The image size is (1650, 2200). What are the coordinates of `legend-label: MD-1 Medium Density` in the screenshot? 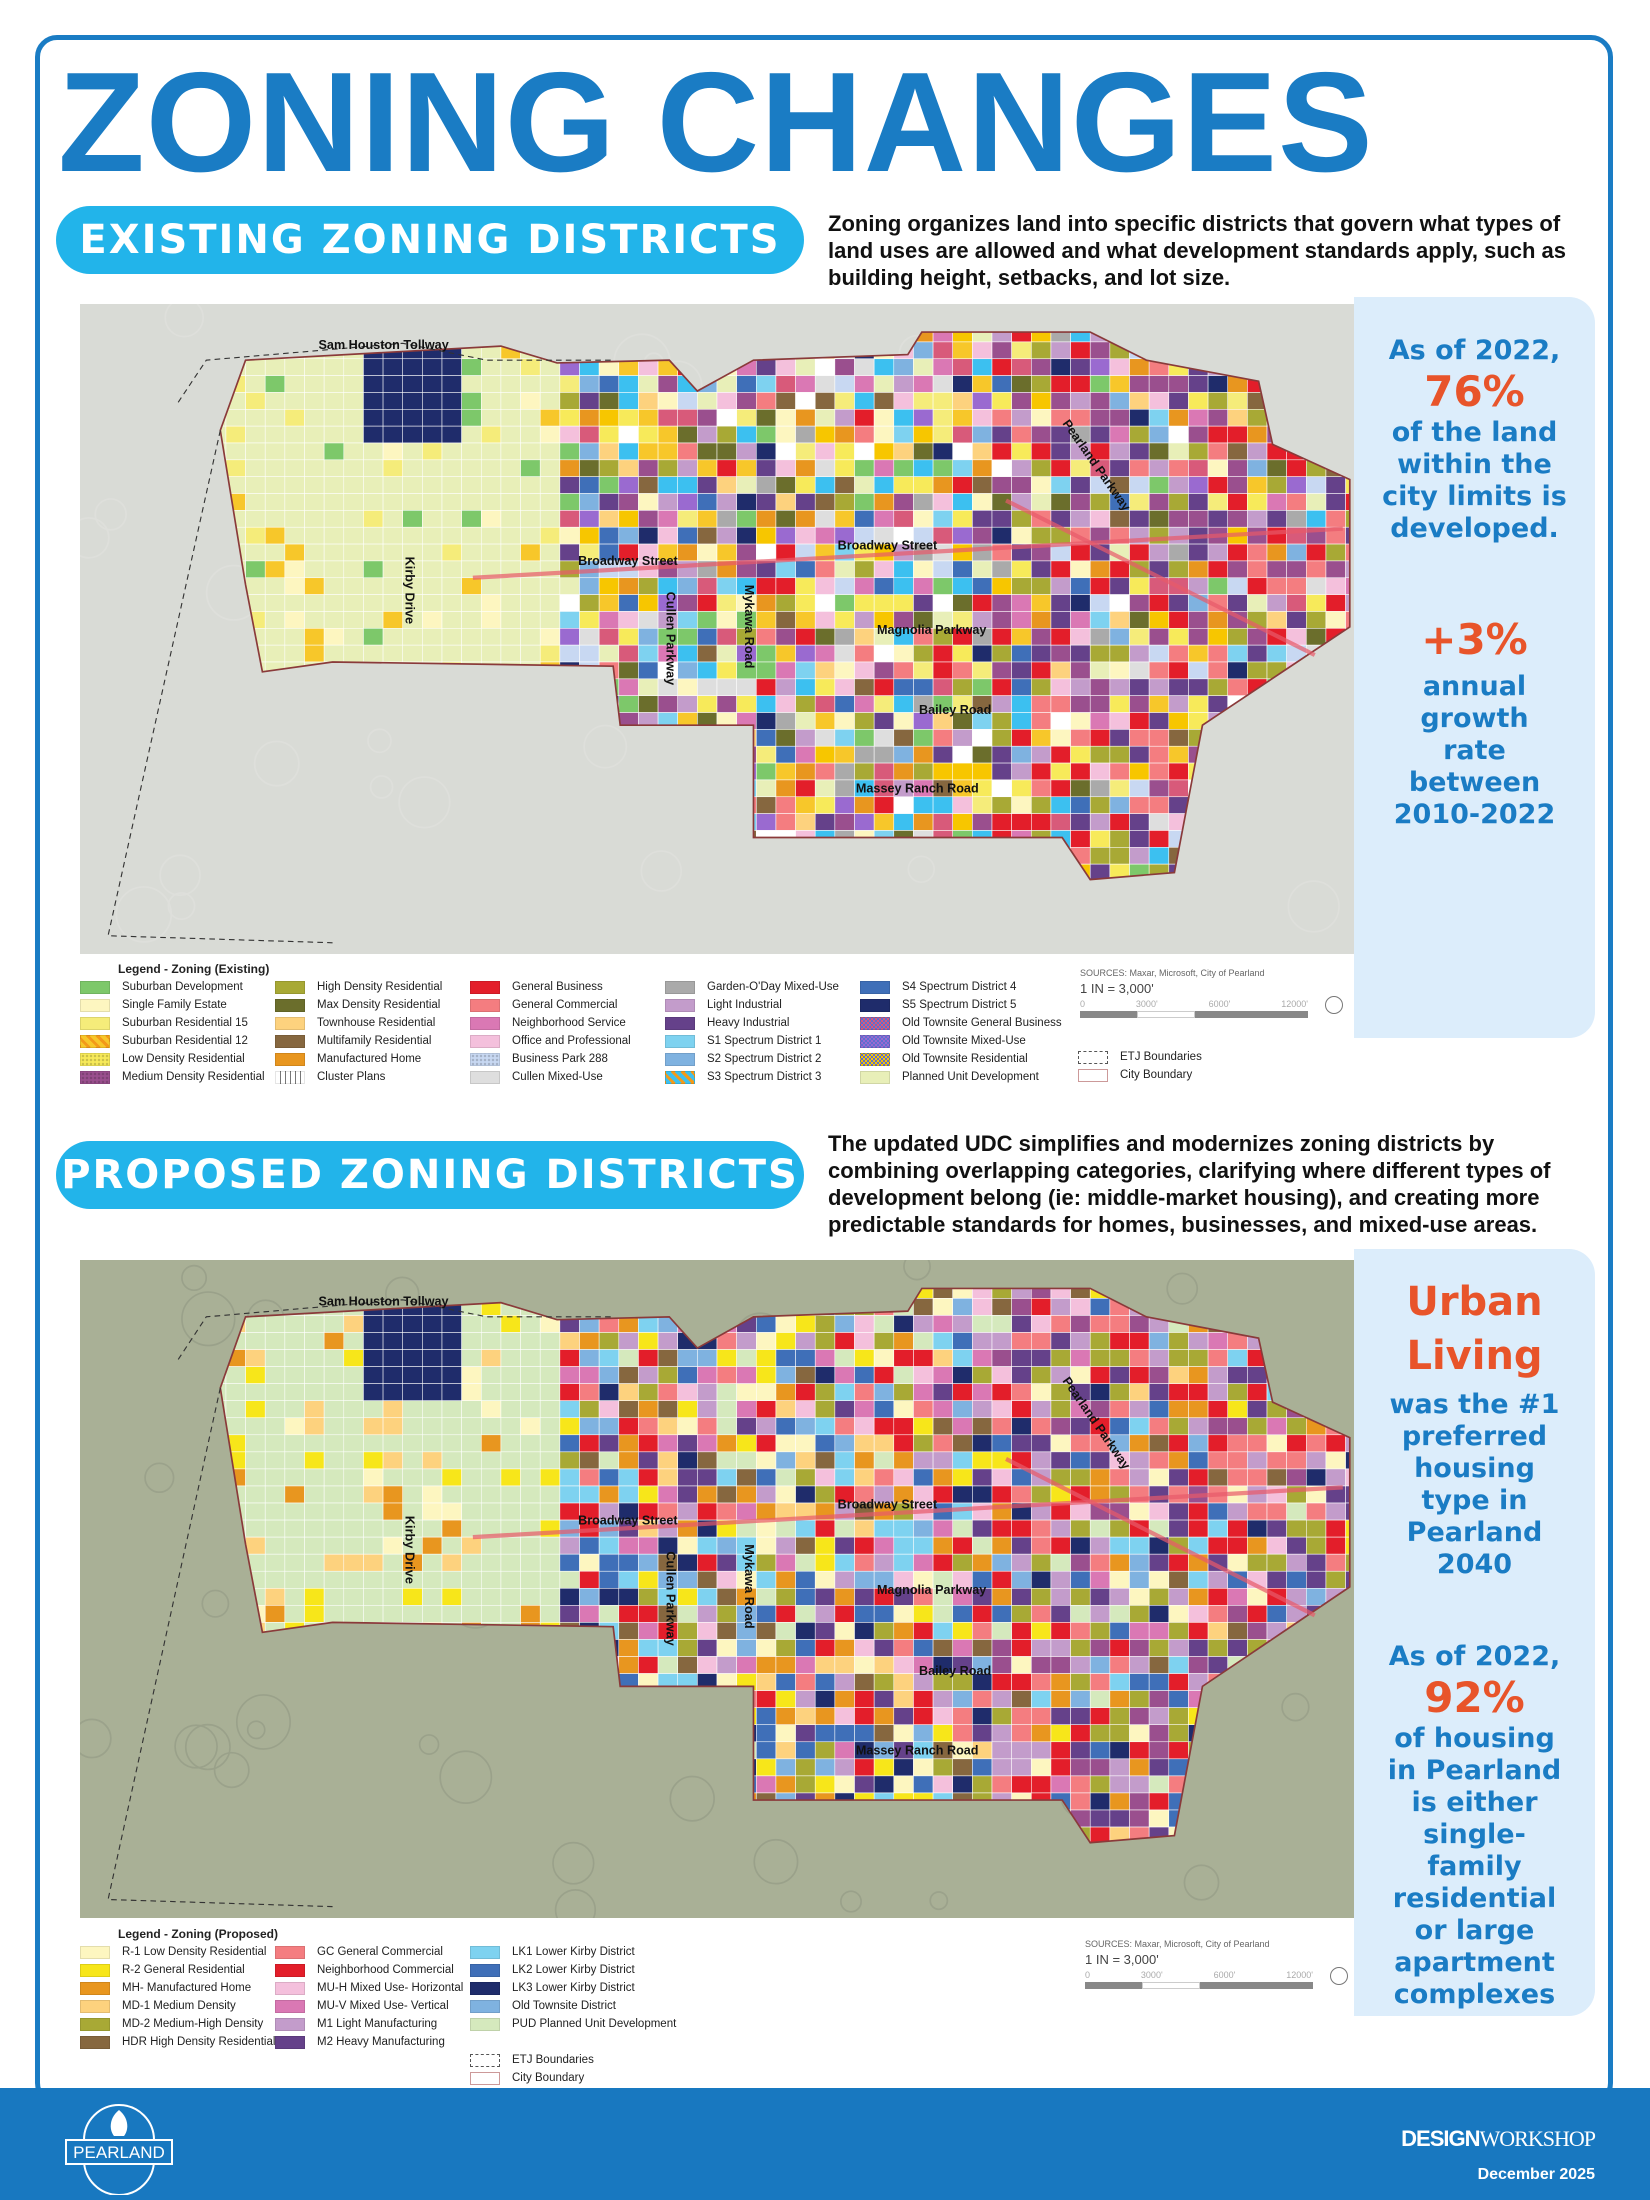 It's located at (179, 2006).